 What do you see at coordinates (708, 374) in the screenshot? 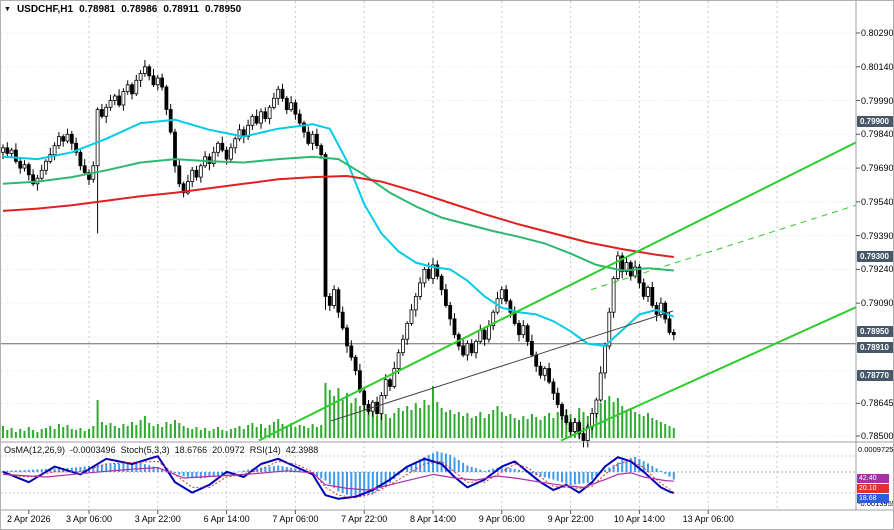
I see `trendline-support-minor` at bounding box center [708, 374].